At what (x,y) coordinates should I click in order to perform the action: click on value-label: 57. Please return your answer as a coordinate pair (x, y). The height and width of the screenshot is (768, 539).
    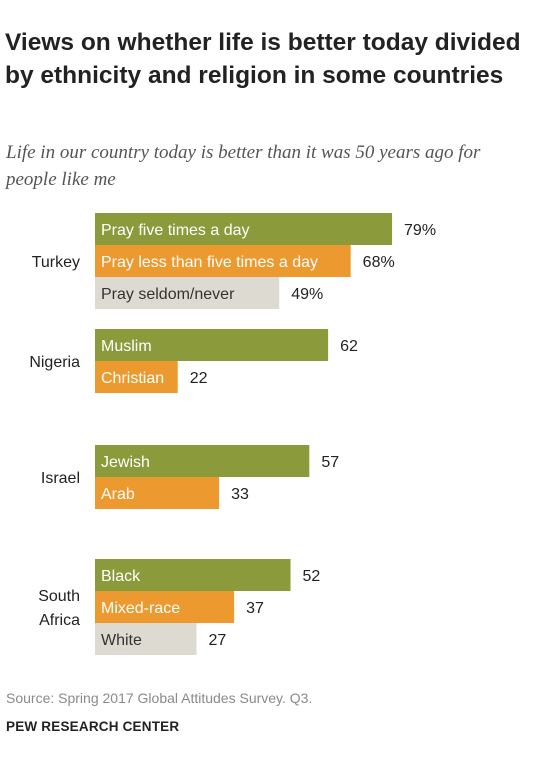
    Looking at the image, I should click on (330, 462).